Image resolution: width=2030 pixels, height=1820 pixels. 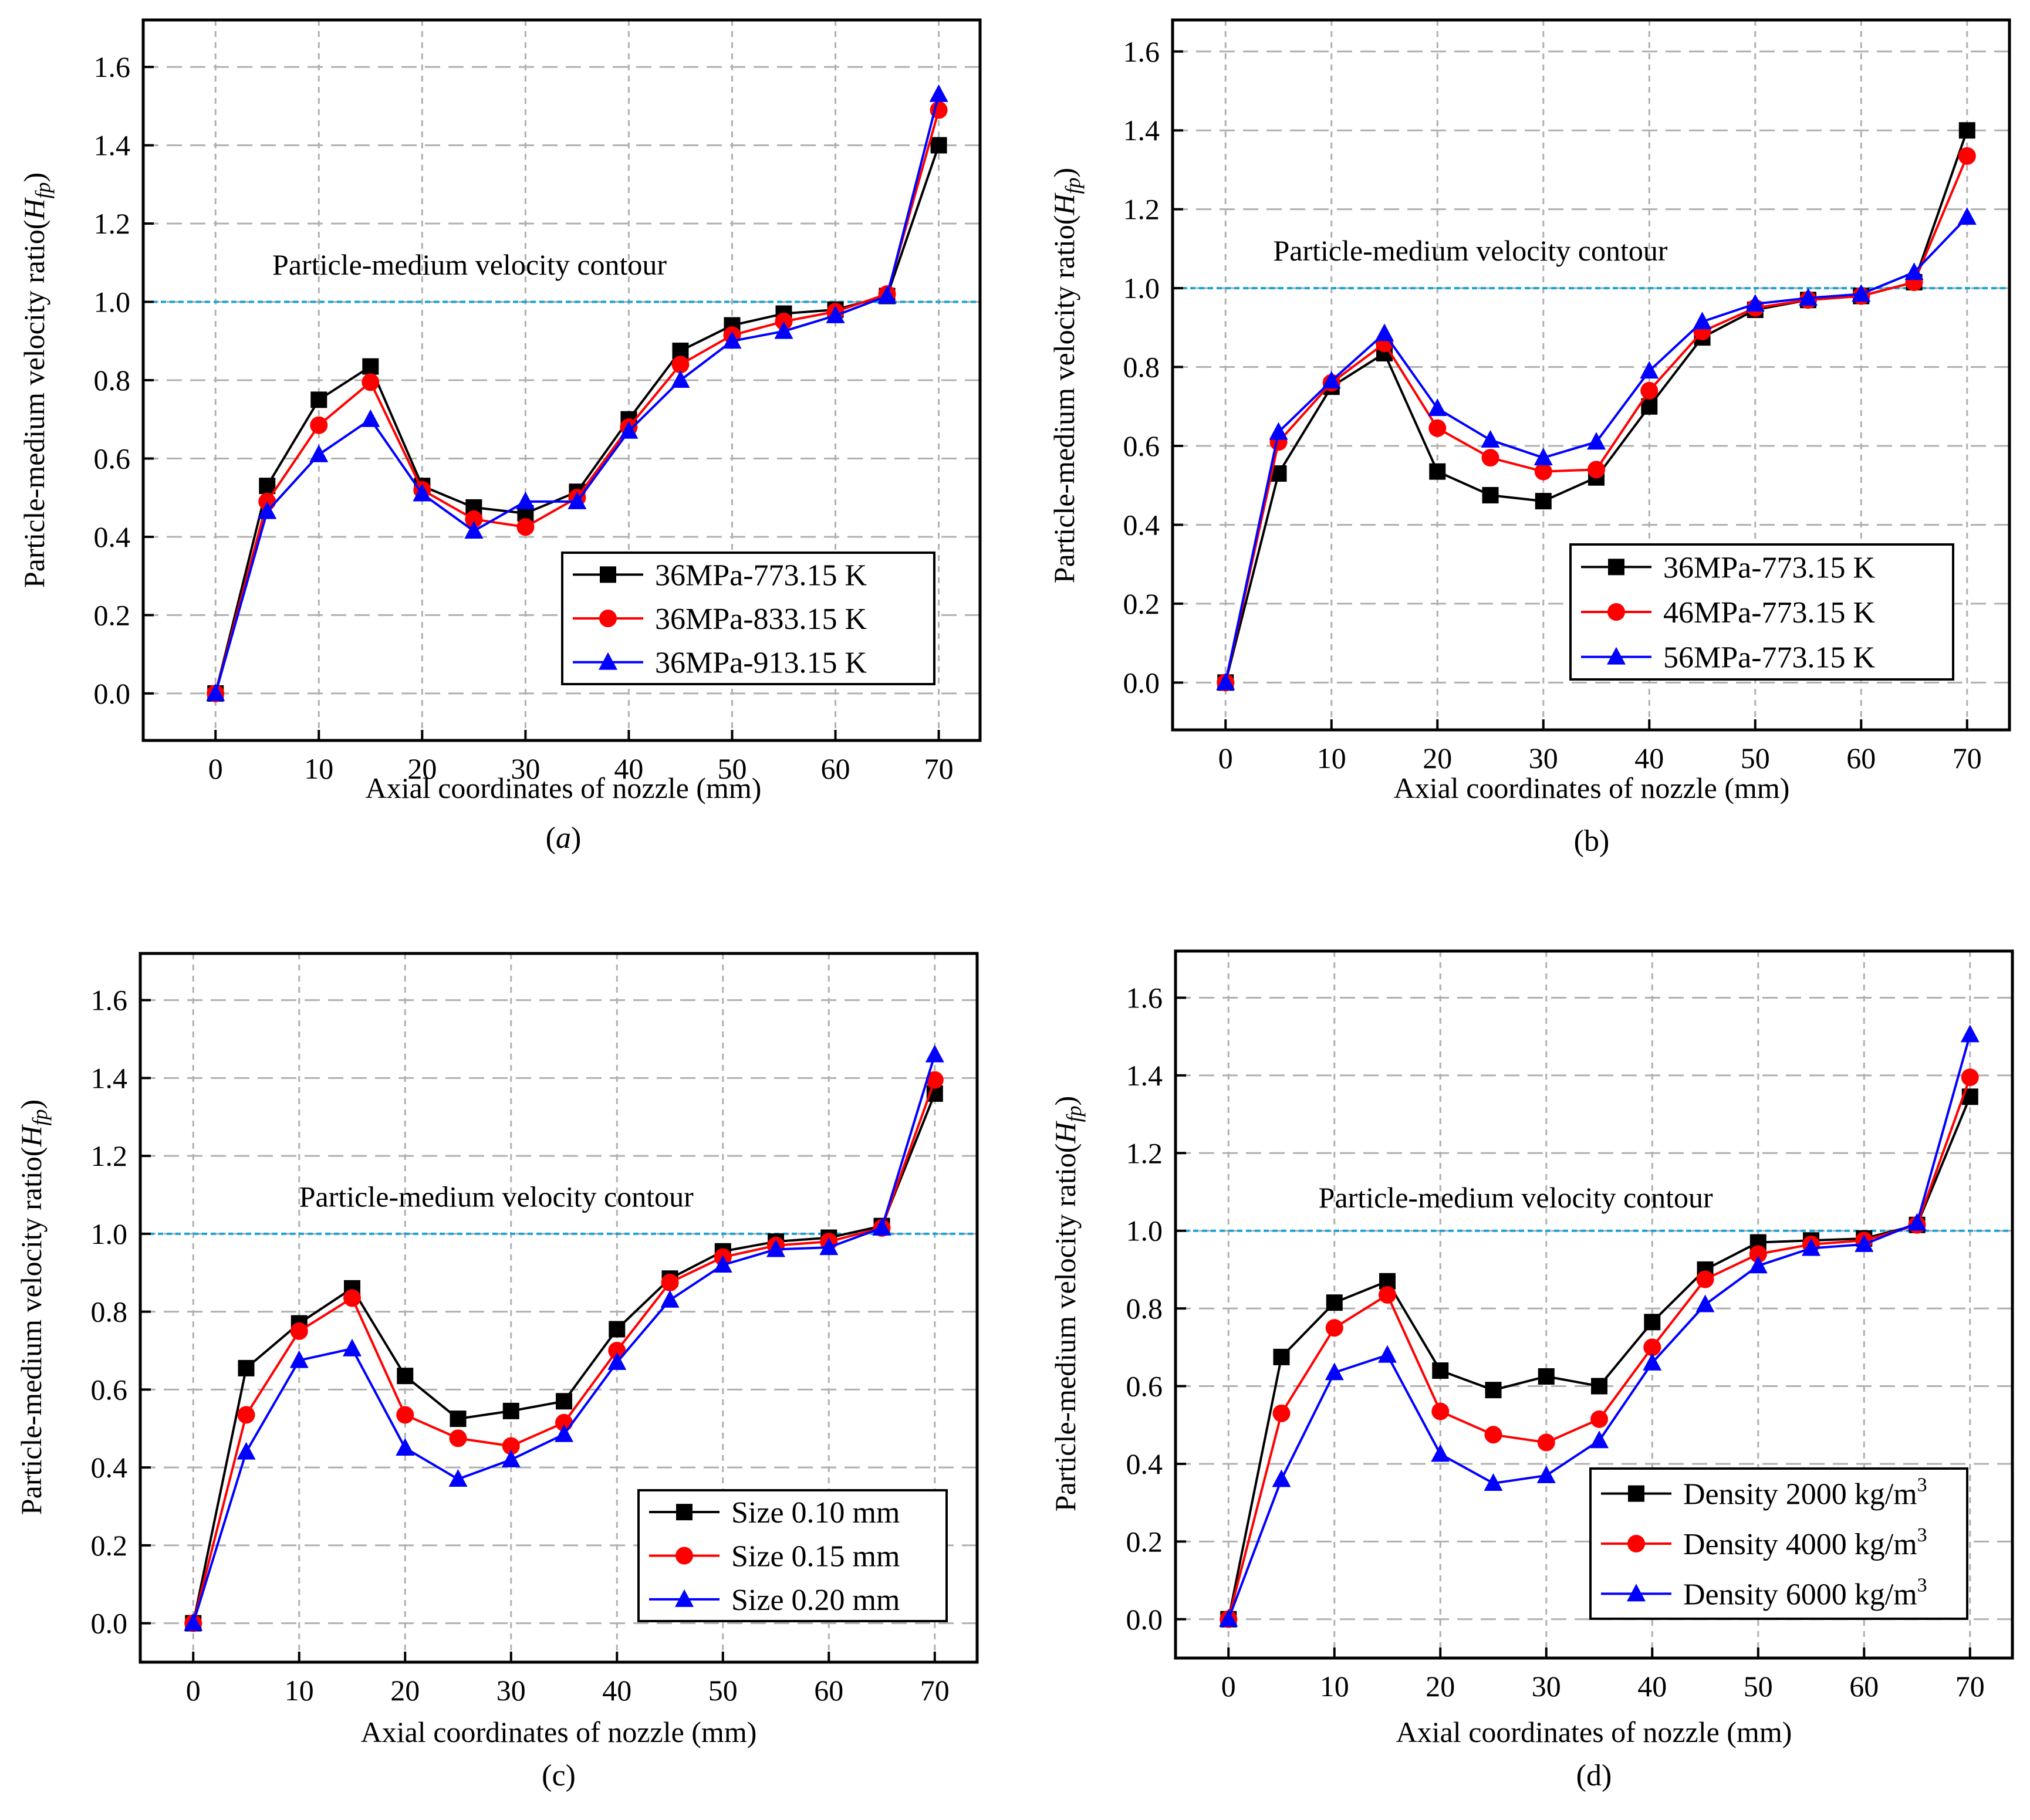 What do you see at coordinates (112, 380) in the screenshot?
I see `y-tick-label: 0.8` at bounding box center [112, 380].